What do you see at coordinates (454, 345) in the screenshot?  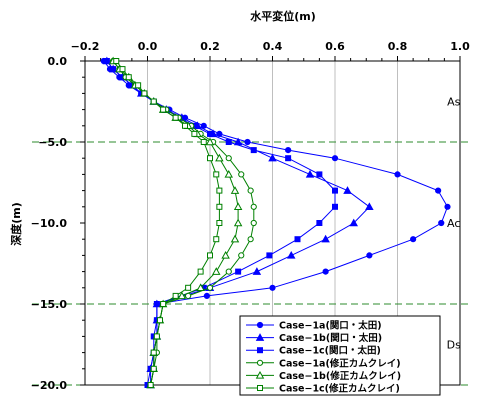 I see `soil-layer-label: Ds` at bounding box center [454, 345].